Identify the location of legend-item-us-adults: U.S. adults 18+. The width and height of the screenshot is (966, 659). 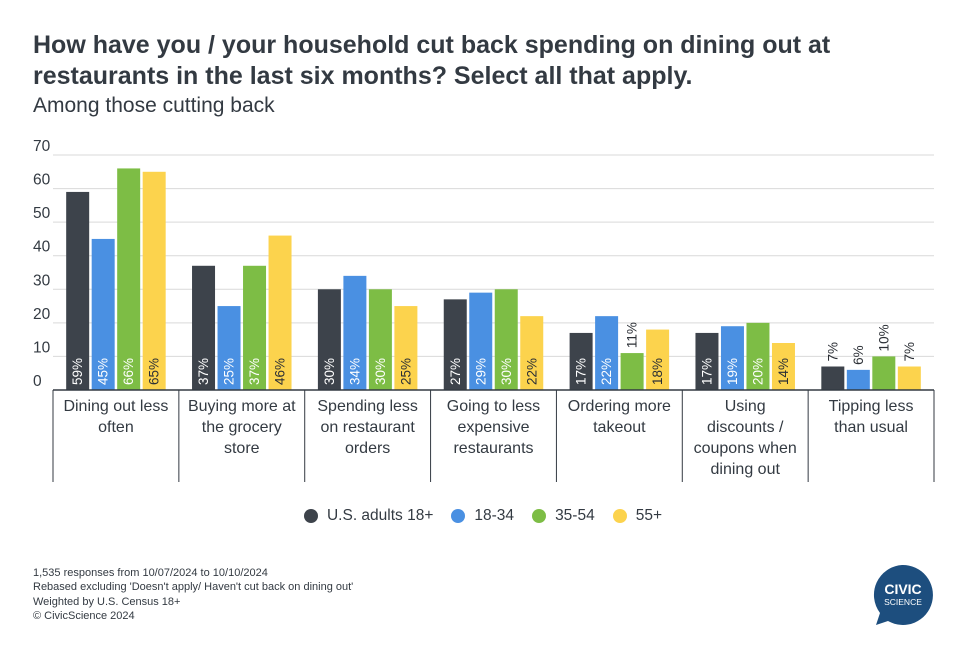
(368, 516).